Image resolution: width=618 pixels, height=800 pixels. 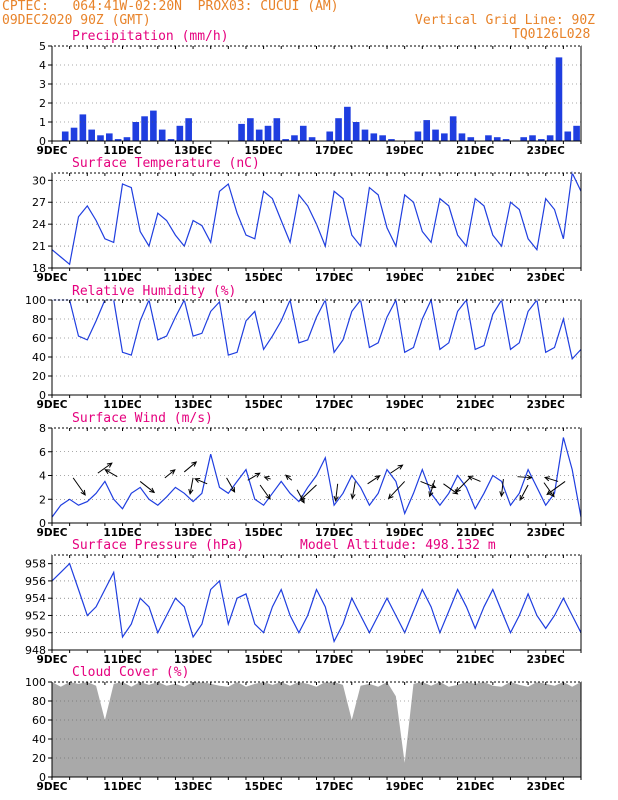 I want to click on humidity-xtick-label: 17DEC, so click(x=334, y=405).